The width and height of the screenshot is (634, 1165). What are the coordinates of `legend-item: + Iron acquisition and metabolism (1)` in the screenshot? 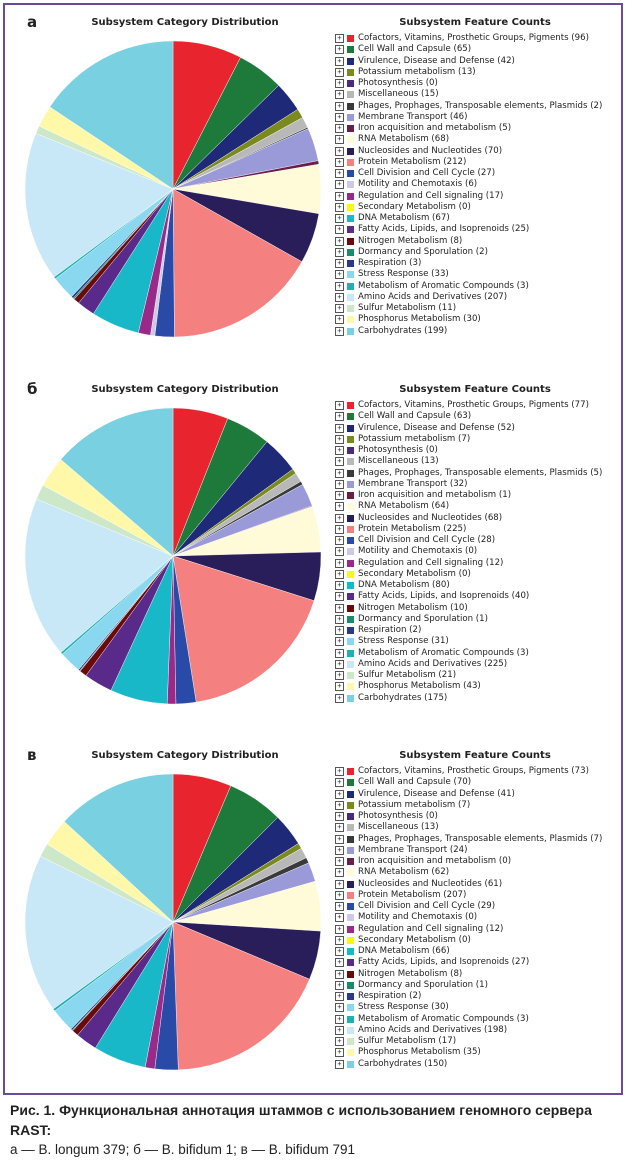 It's located at (477, 495).